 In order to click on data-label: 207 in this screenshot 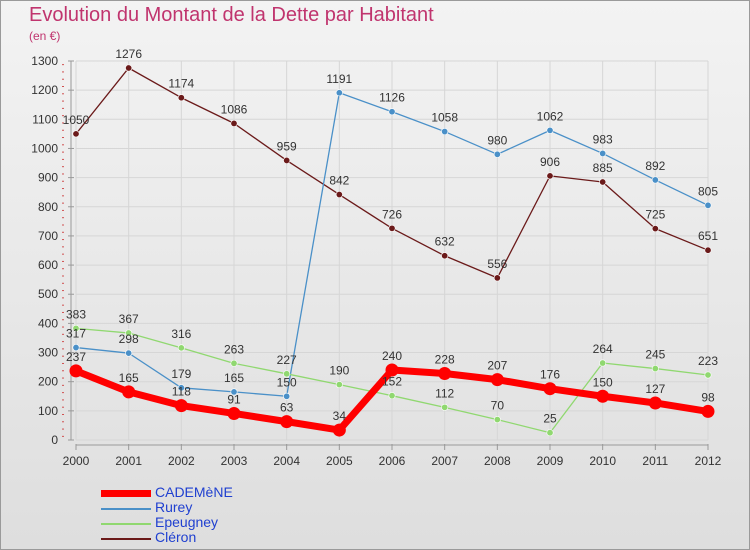, I will do `click(497, 366)`.